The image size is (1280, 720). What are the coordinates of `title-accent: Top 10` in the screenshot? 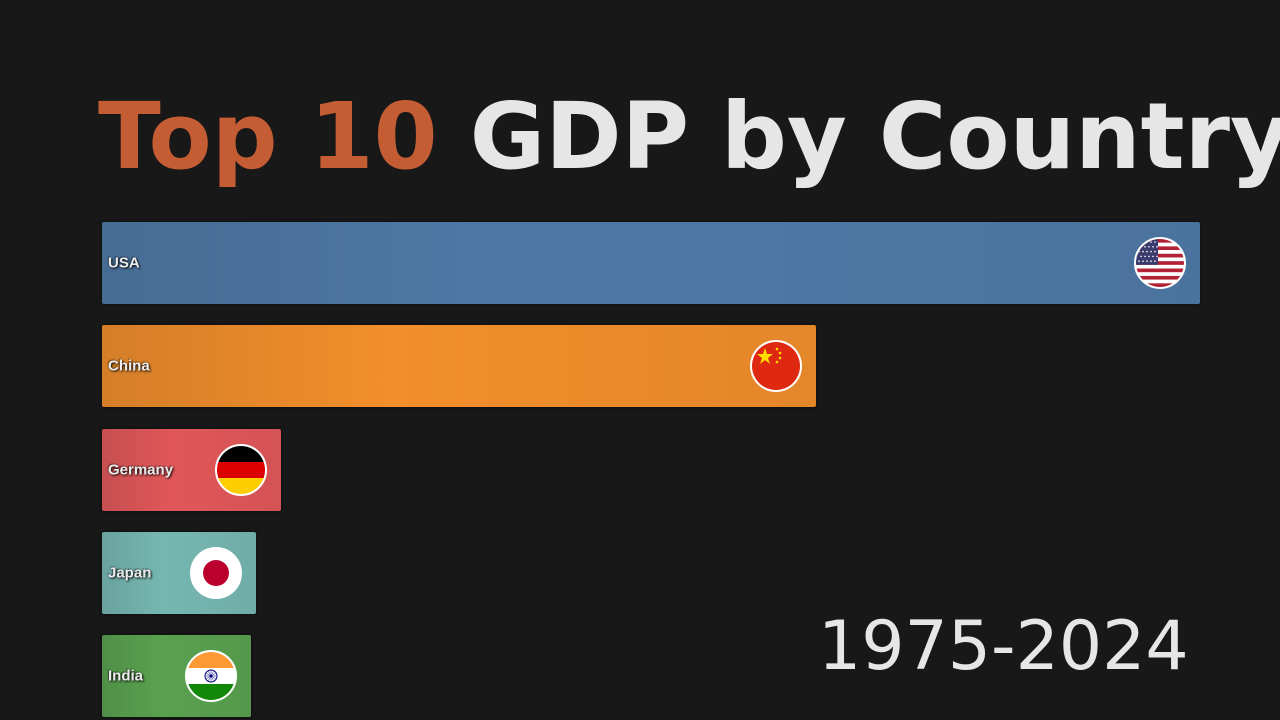 It's located at (268, 136).